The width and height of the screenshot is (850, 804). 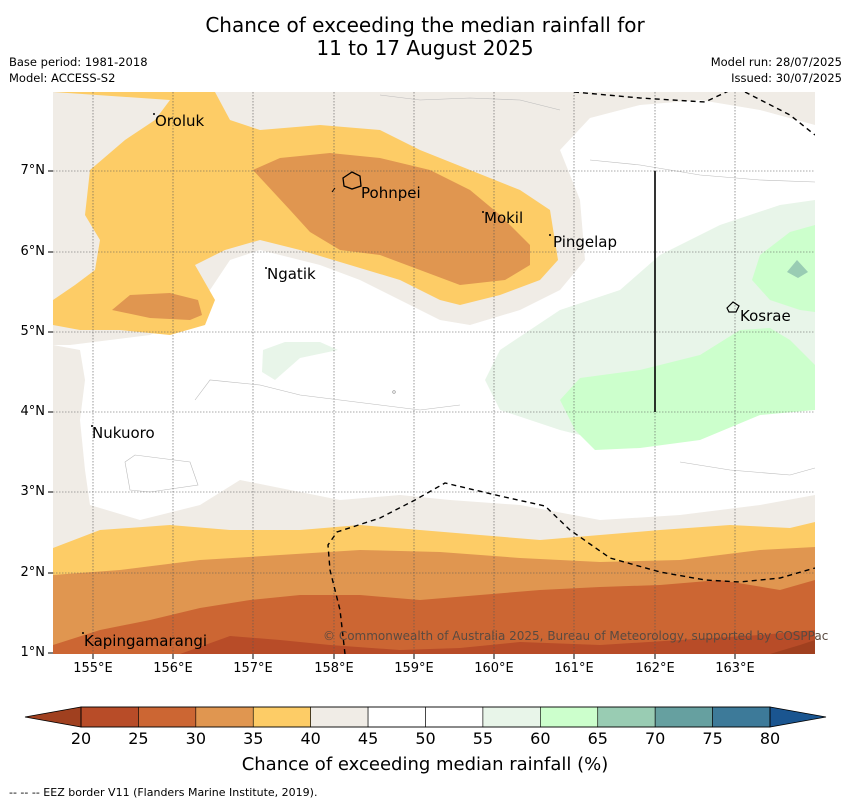 What do you see at coordinates (146, 641) in the screenshot?
I see `place-label-kapingamarangi: Kapingamarangi` at bounding box center [146, 641].